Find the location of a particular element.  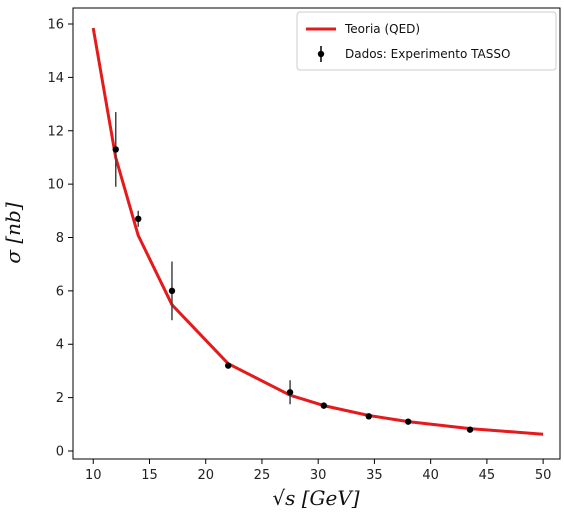

legend: Teoria (QED) Dados: Experimento TASSO is located at coordinates (426, 41).